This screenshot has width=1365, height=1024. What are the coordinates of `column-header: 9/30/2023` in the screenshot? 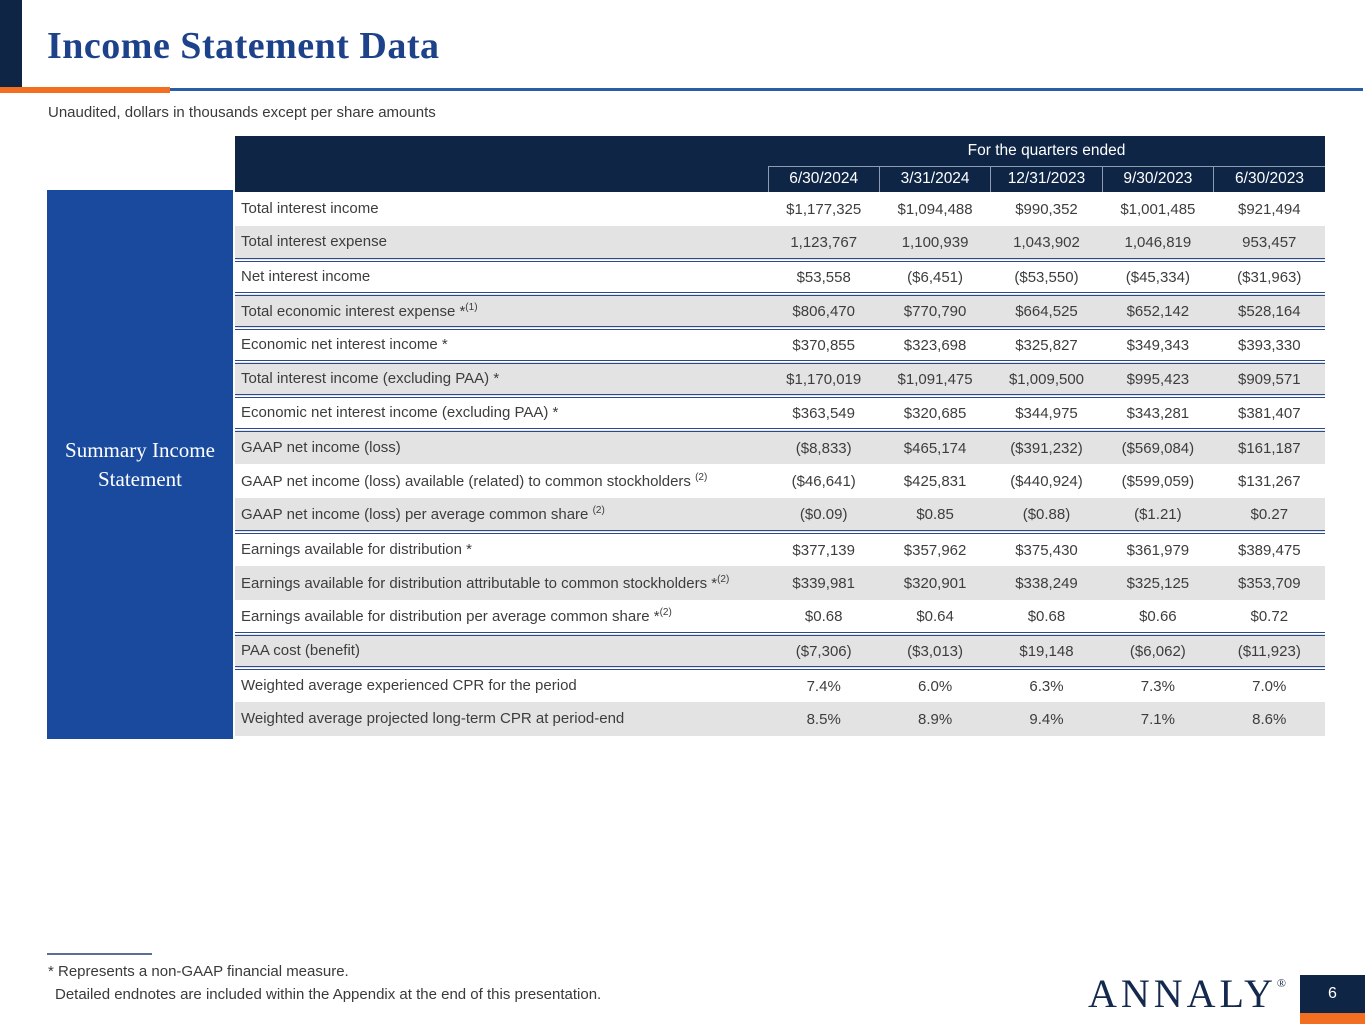 It's located at (1157, 179).